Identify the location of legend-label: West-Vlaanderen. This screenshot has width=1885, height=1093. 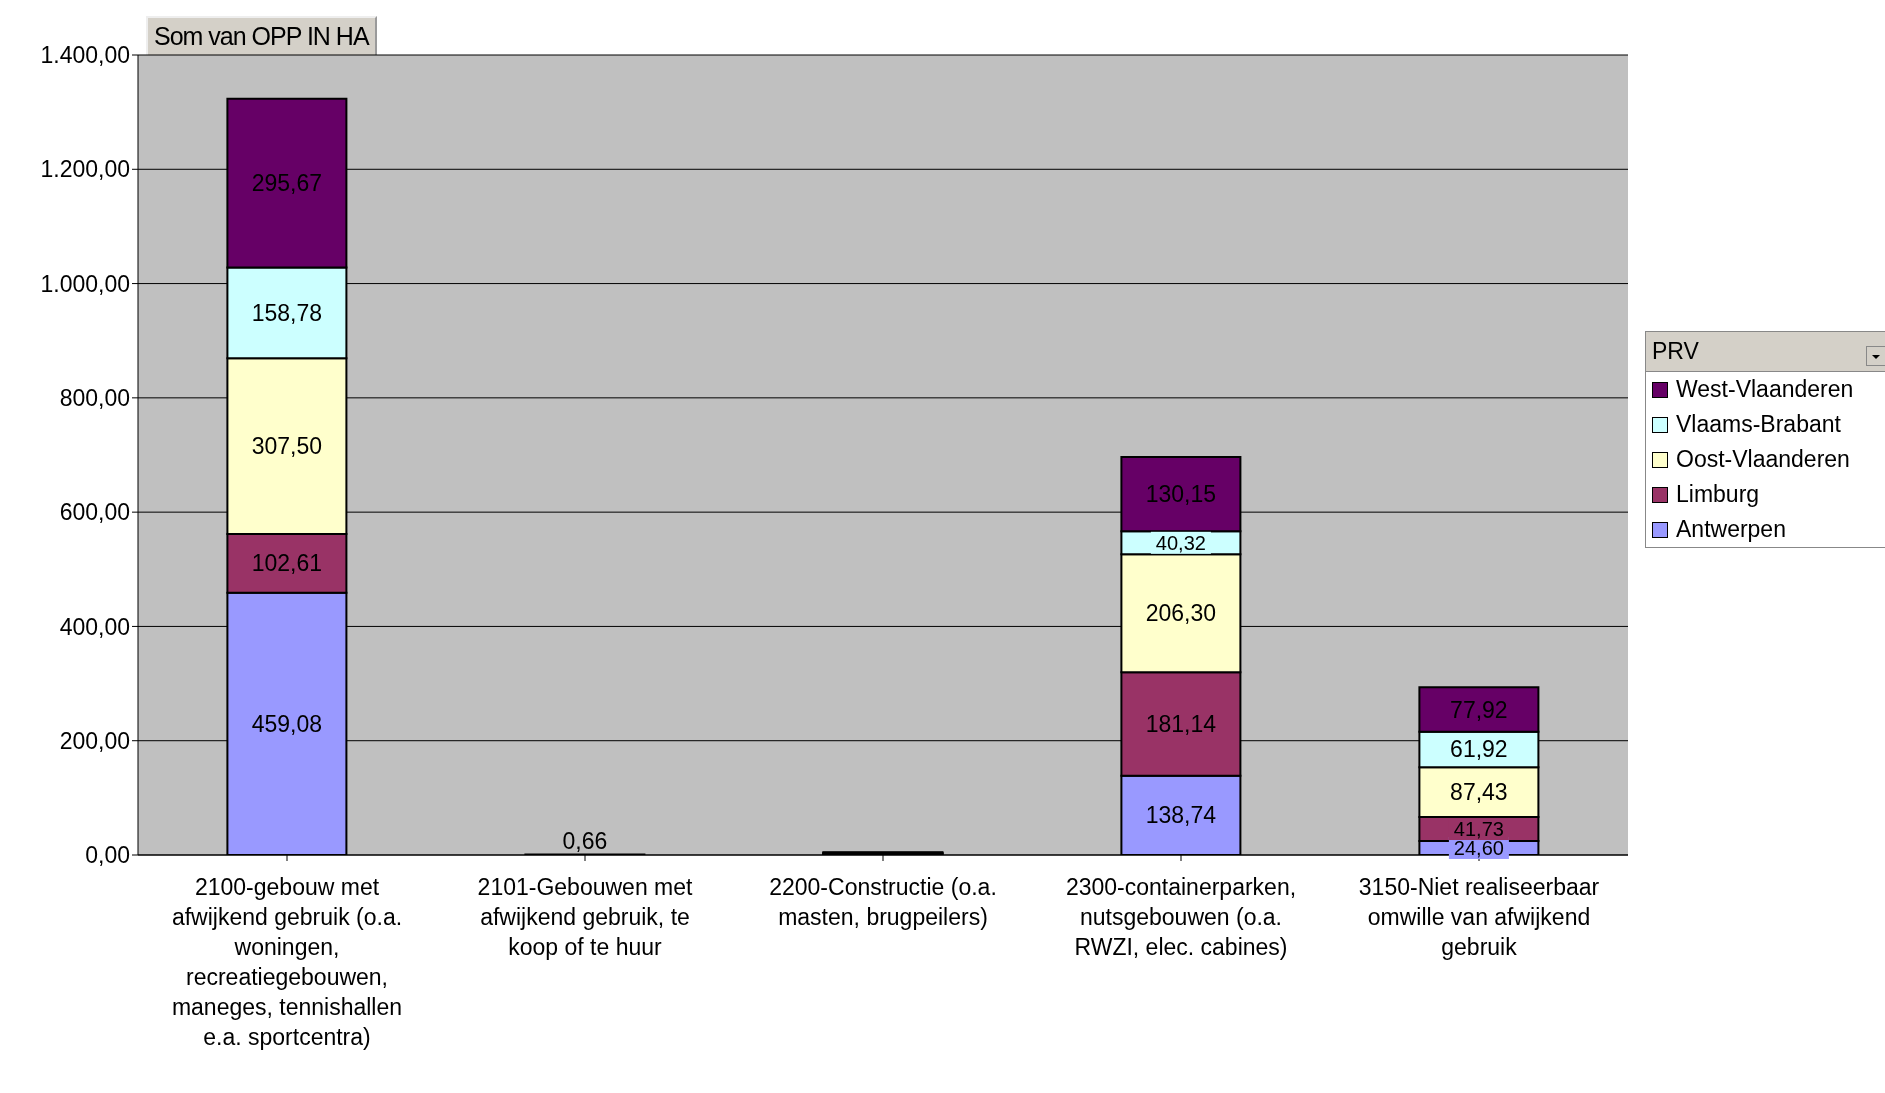
(1765, 389).